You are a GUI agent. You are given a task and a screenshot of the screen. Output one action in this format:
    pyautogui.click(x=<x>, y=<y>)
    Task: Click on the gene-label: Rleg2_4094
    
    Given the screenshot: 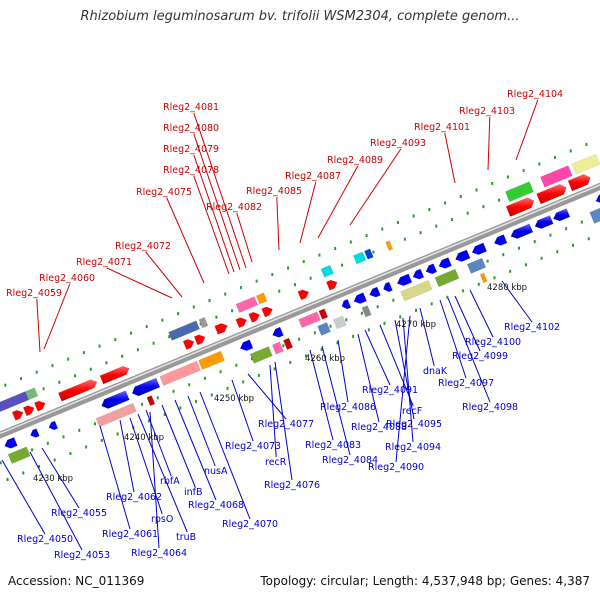 What is the action you would take?
    pyautogui.click(x=413, y=447)
    